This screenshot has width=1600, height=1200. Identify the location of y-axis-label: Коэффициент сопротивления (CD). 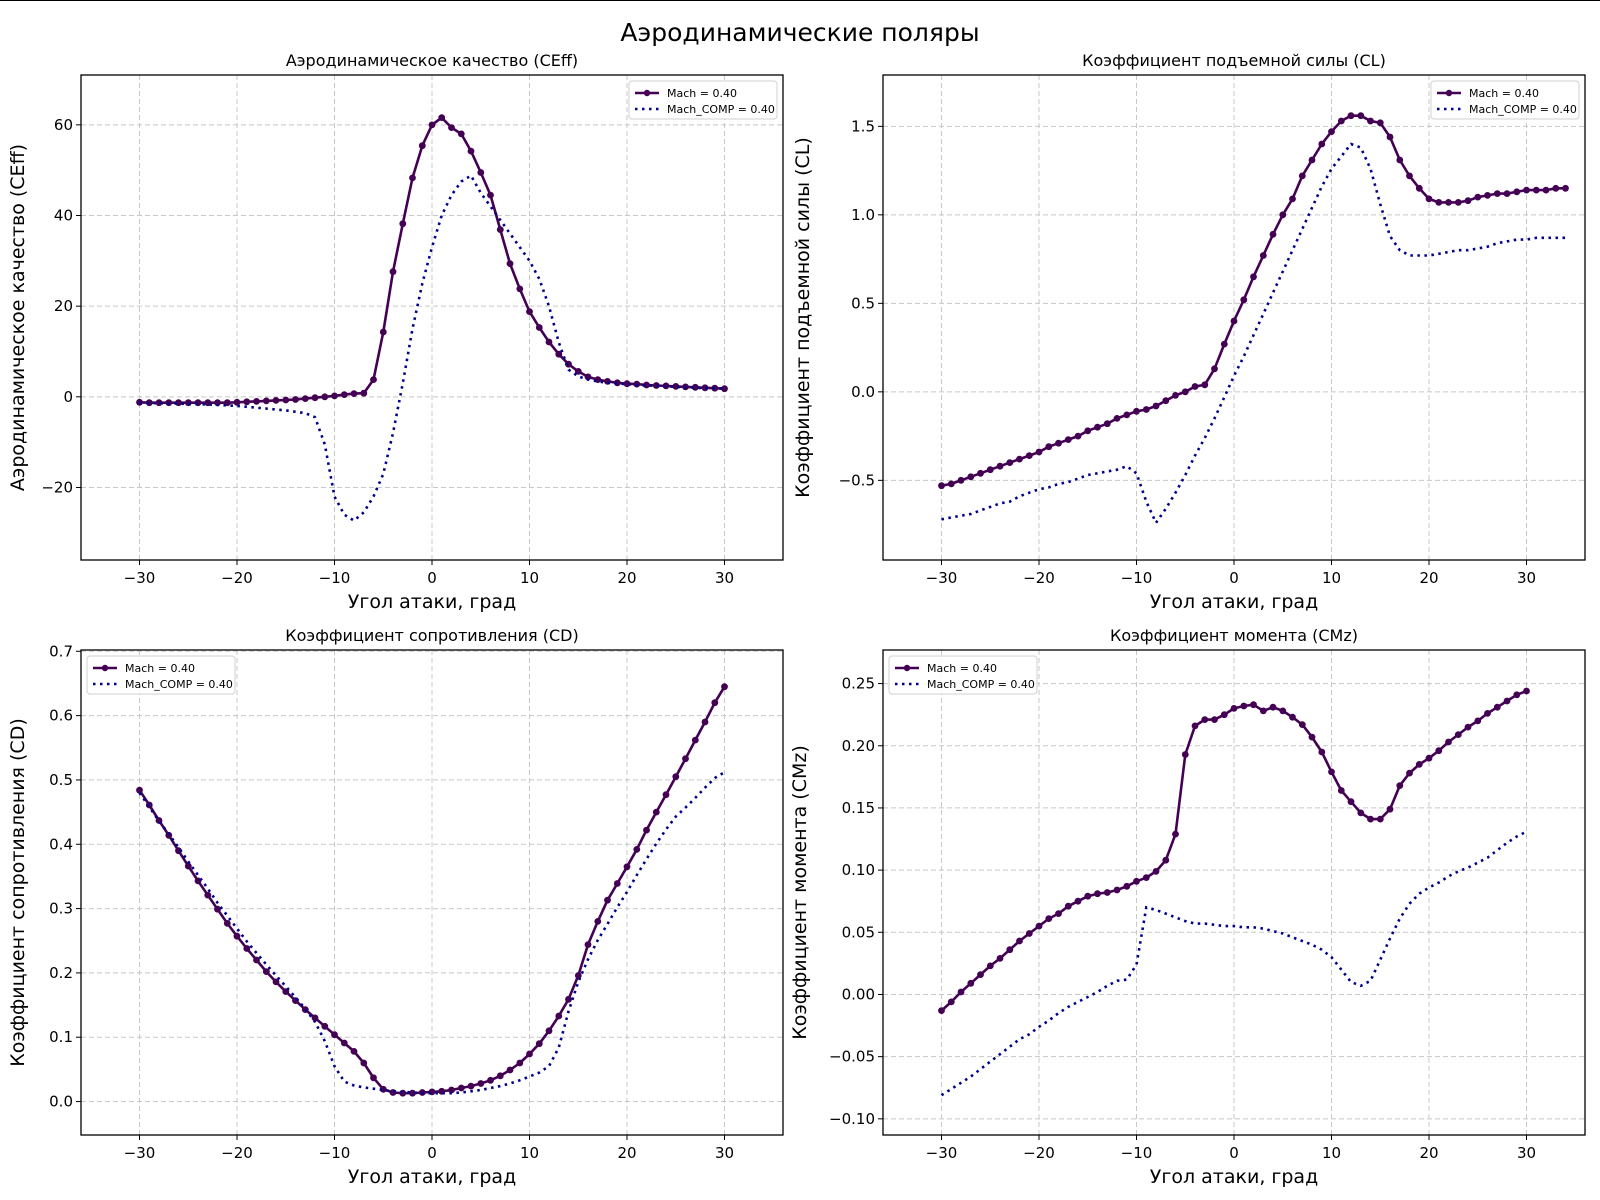
(18, 892).